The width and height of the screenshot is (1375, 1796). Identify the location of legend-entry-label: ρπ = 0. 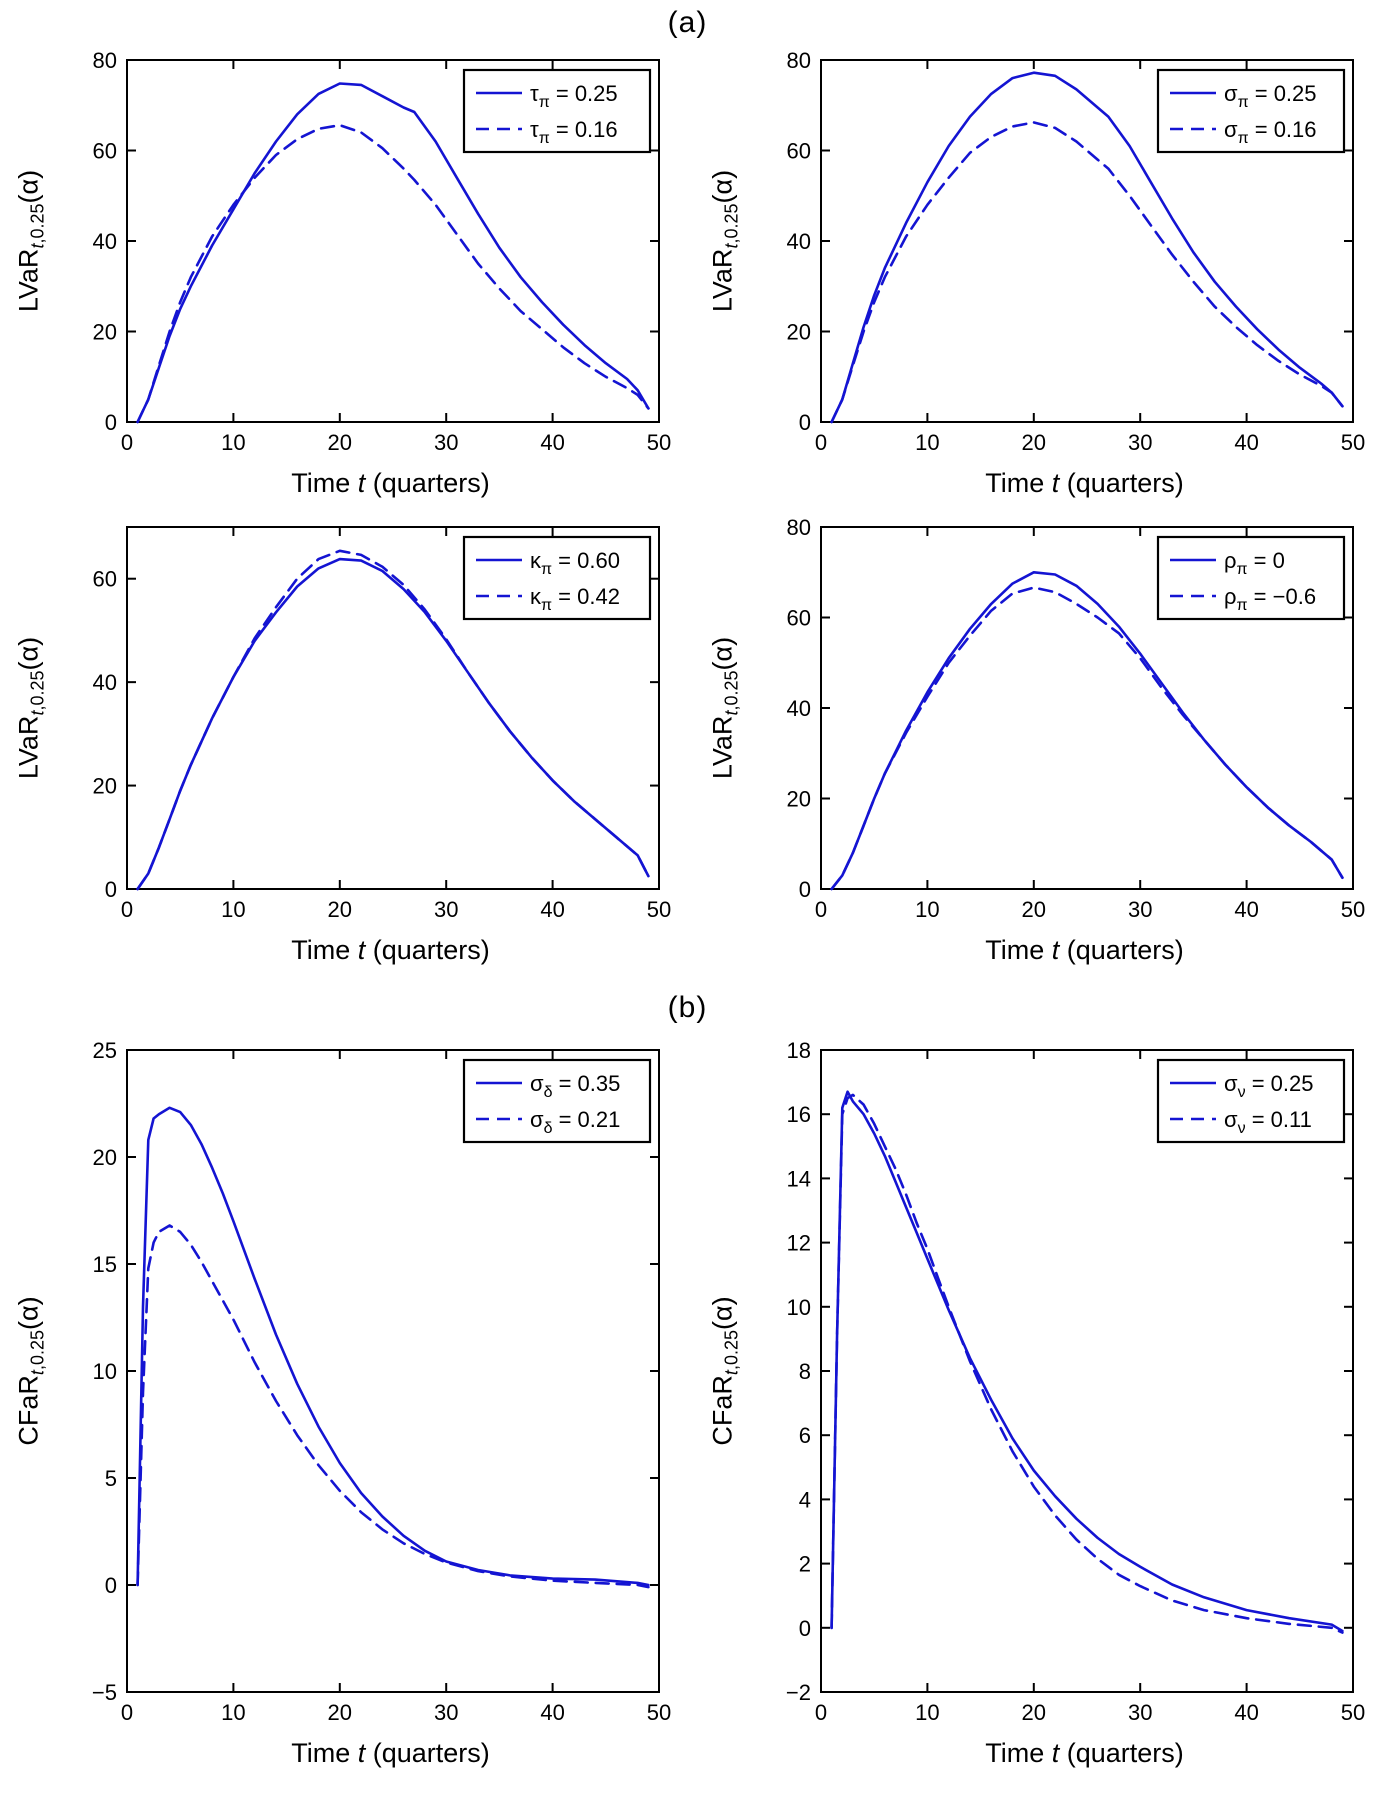
(1254, 563).